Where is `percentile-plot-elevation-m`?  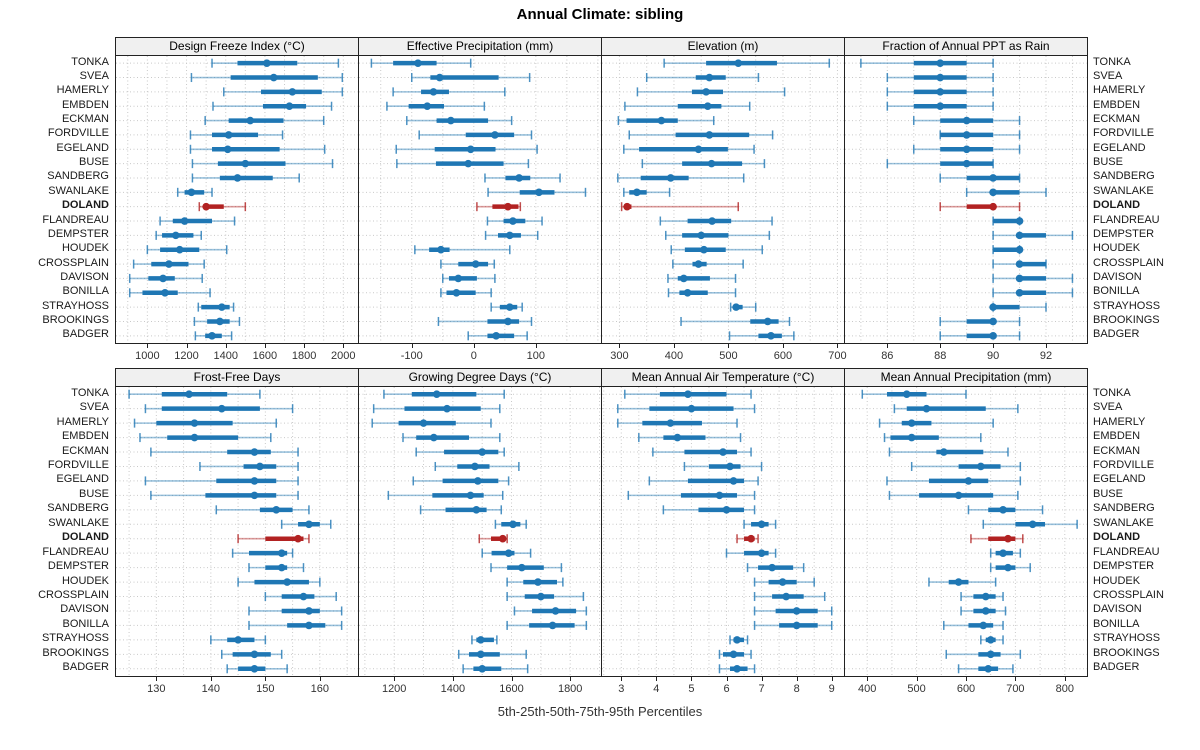 percentile-plot-elevation-m is located at coordinates (723, 199).